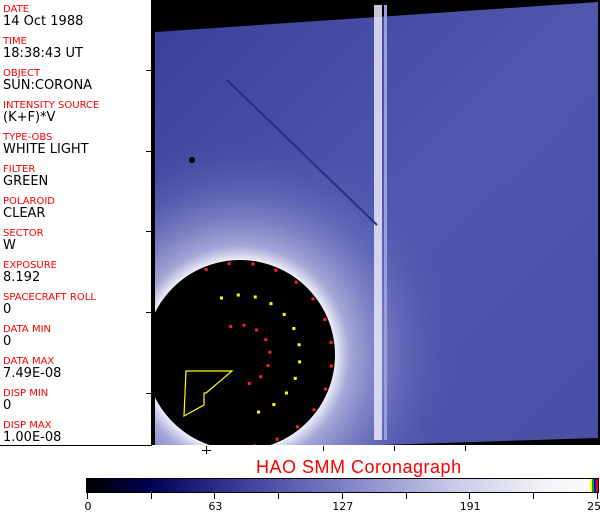  Describe the element at coordinates (43, 21) in the screenshot. I see `field-value: 14 Oct 1988` at that location.